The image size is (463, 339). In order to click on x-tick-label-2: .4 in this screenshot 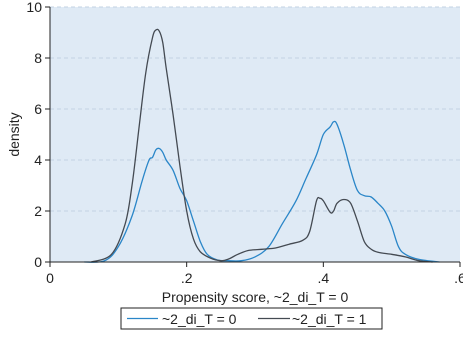, I will do `click(323, 278)`.